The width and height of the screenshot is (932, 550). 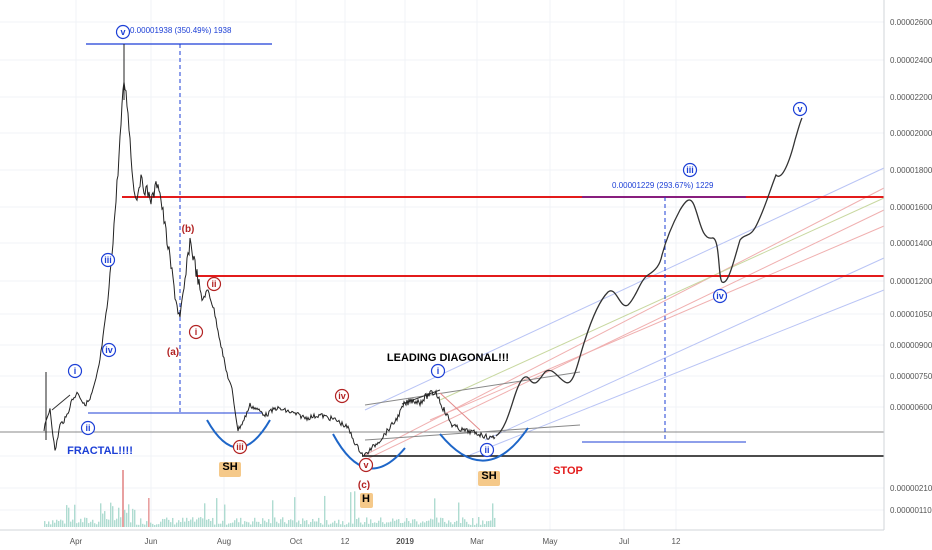 What do you see at coordinates (911, 60) in the screenshot?
I see `y-tick-label: 0.00002400` at bounding box center [911, 60].